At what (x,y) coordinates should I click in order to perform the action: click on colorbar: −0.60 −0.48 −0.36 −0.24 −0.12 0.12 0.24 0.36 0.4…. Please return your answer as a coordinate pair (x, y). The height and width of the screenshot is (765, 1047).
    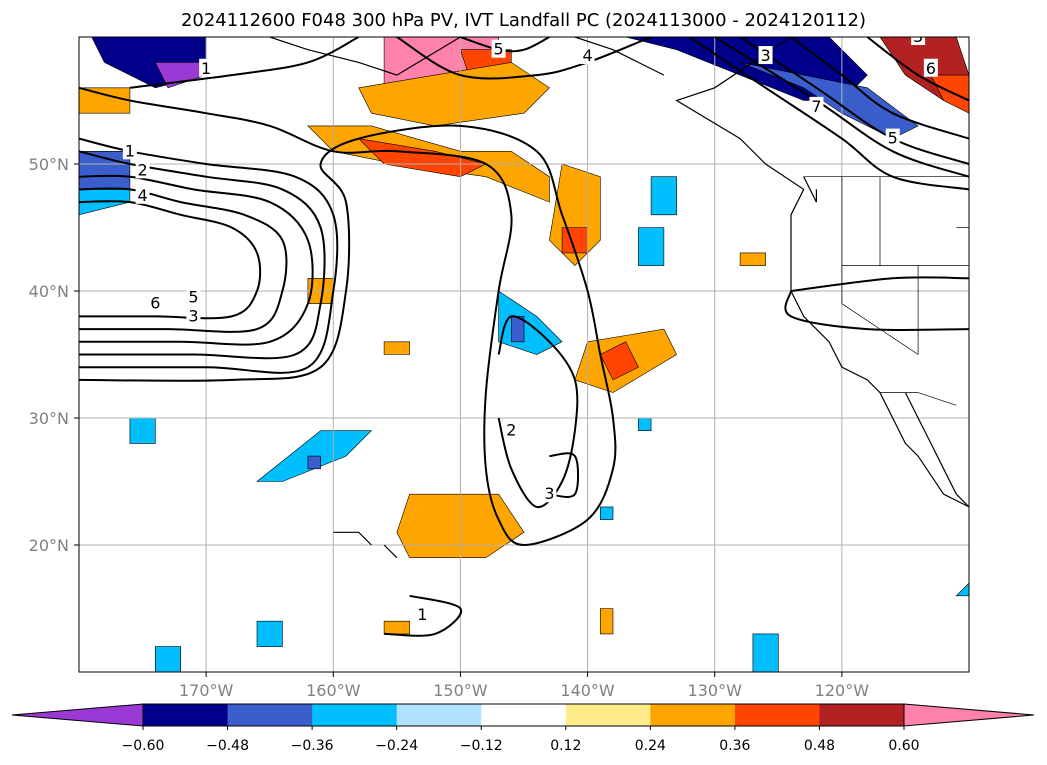
    Looking at the image, I should click on (523, 728).